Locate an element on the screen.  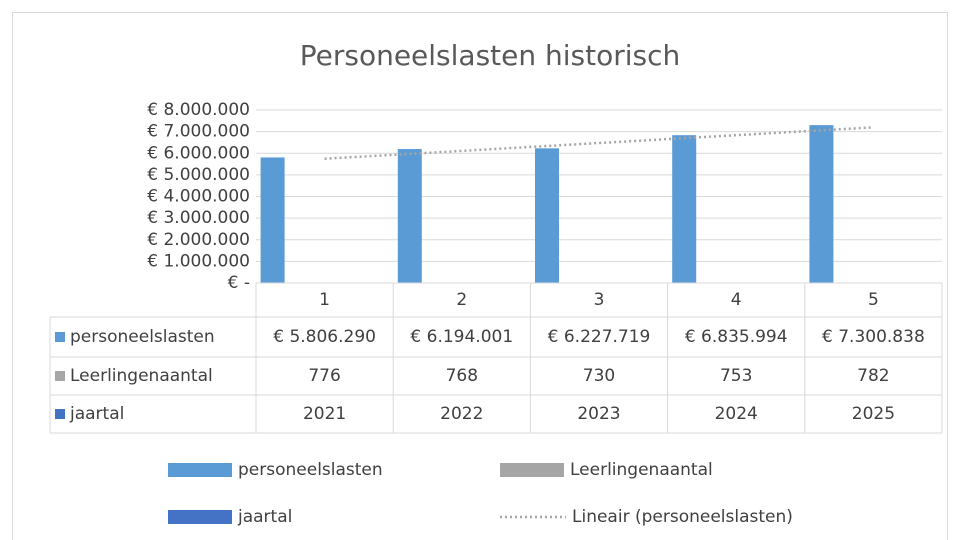
table-row-label: jaartal is located at coordinates (96, 414).